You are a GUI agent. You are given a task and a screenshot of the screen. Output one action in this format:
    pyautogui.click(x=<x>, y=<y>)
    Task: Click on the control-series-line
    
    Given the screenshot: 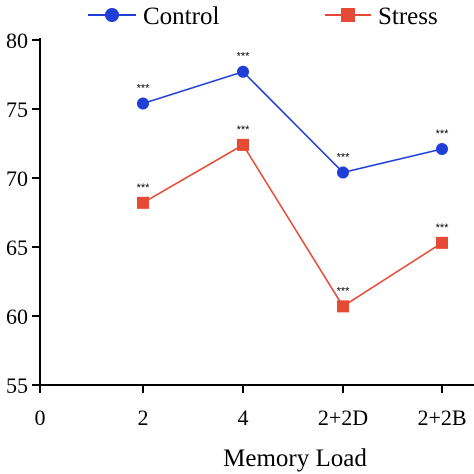 What is the action you would take?
    pyautogui.click(x=292, y=122)
    